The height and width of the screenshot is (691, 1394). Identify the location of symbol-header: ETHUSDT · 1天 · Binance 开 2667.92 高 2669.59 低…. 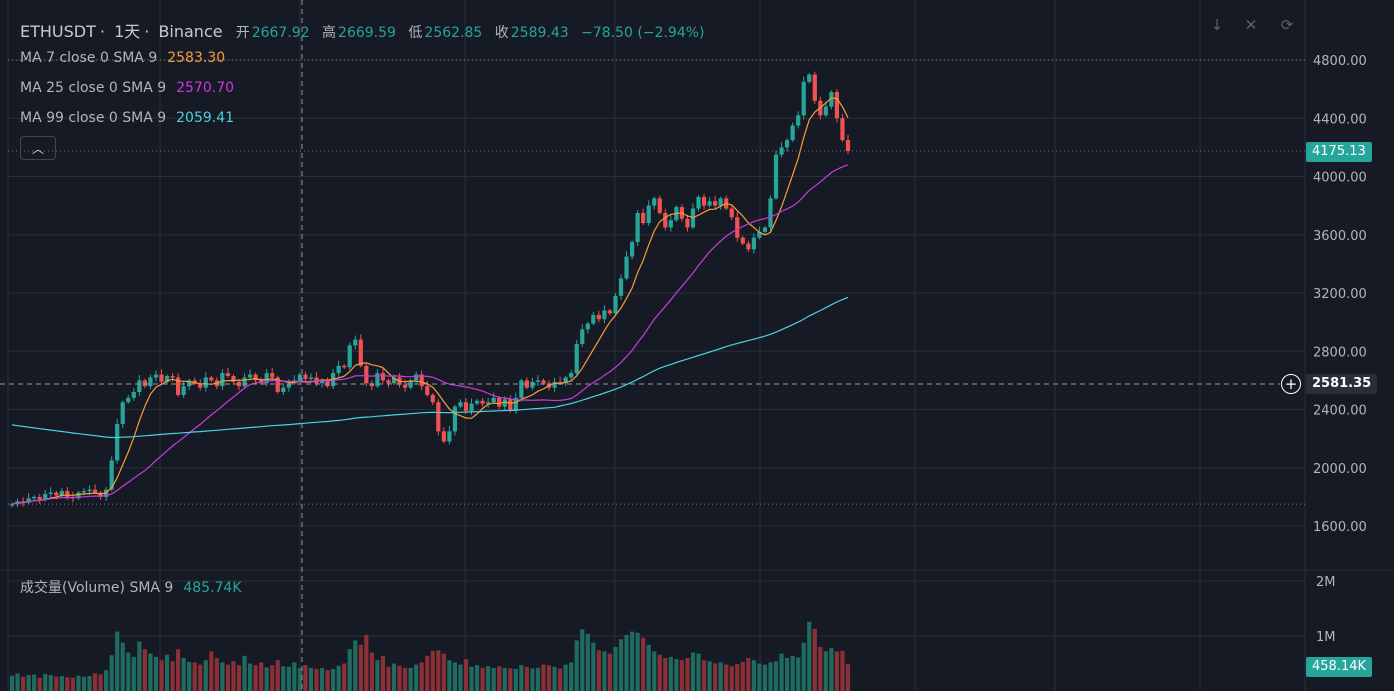
(362, 31).